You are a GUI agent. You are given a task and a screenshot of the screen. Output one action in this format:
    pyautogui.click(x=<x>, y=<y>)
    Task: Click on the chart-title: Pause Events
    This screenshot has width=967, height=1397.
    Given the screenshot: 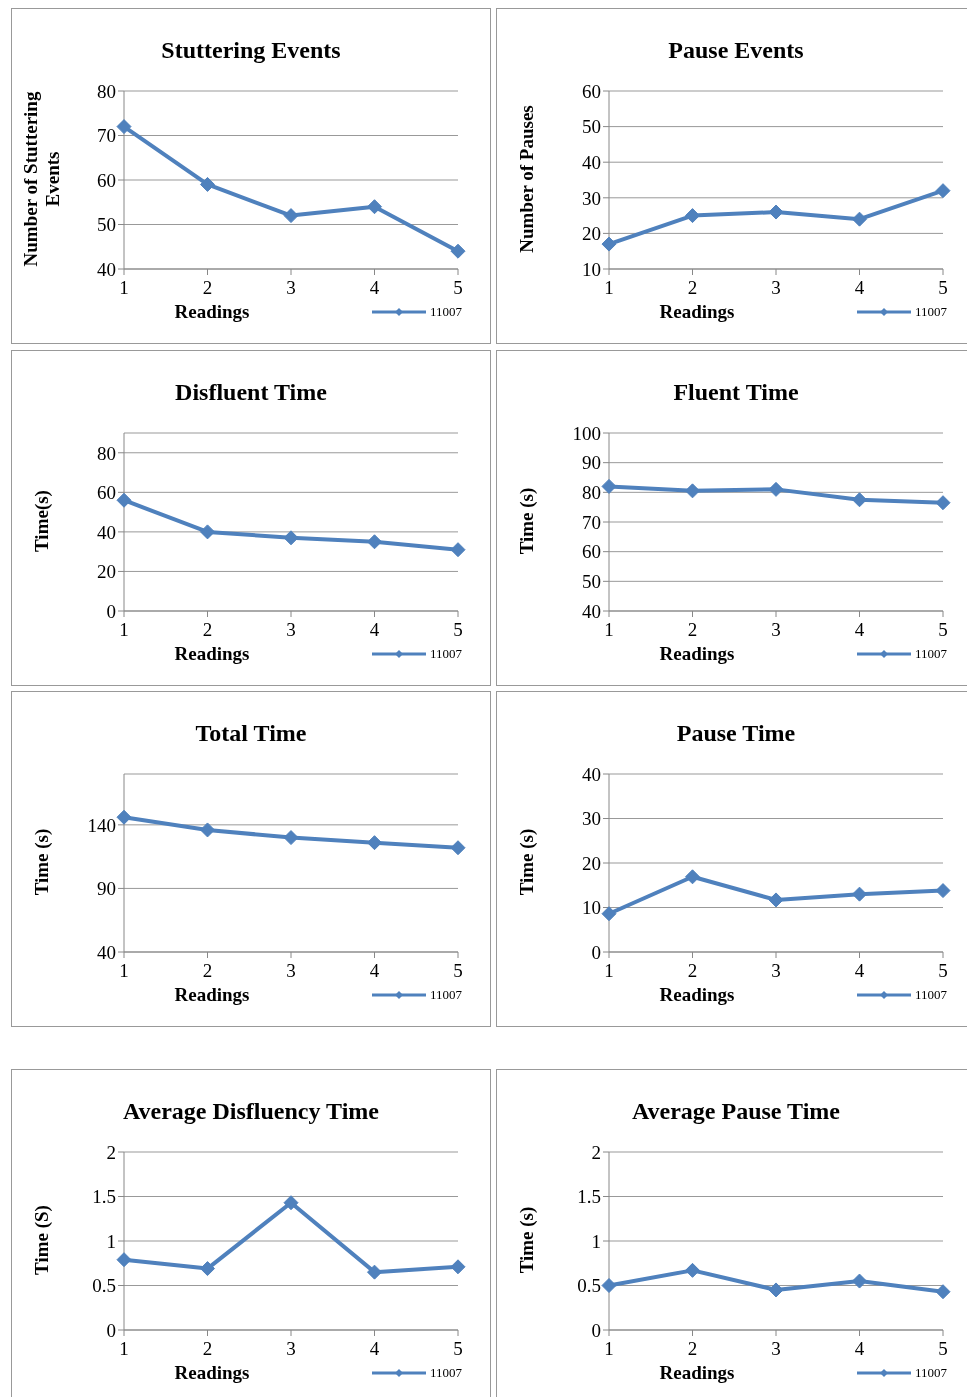 What is the action you would take?
    pyautogui.click(x=736, y=50)
    